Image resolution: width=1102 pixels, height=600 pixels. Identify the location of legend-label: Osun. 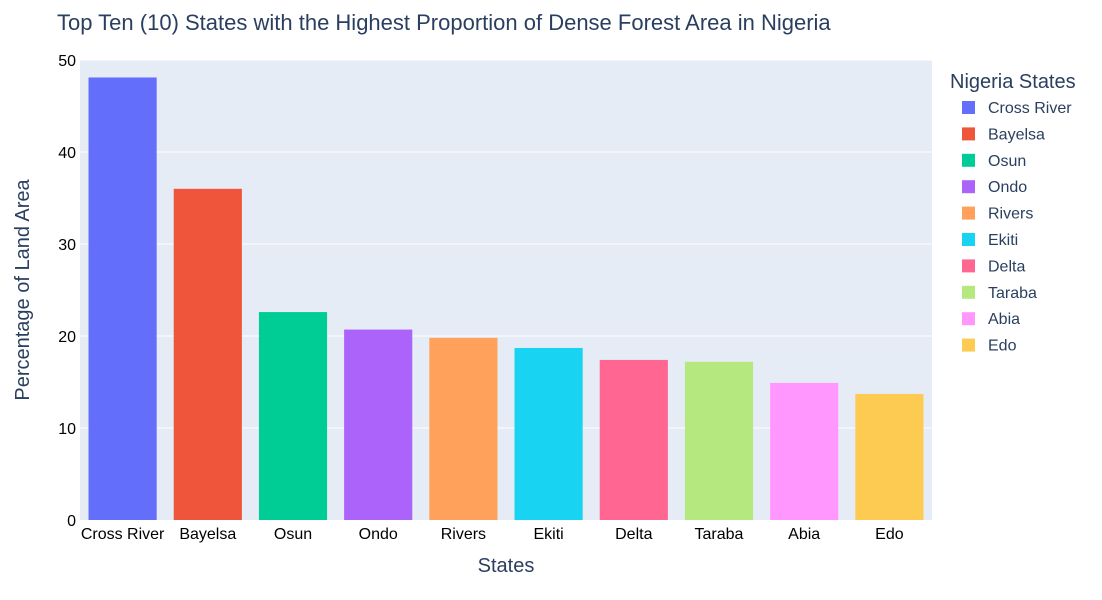
(1007, 161).